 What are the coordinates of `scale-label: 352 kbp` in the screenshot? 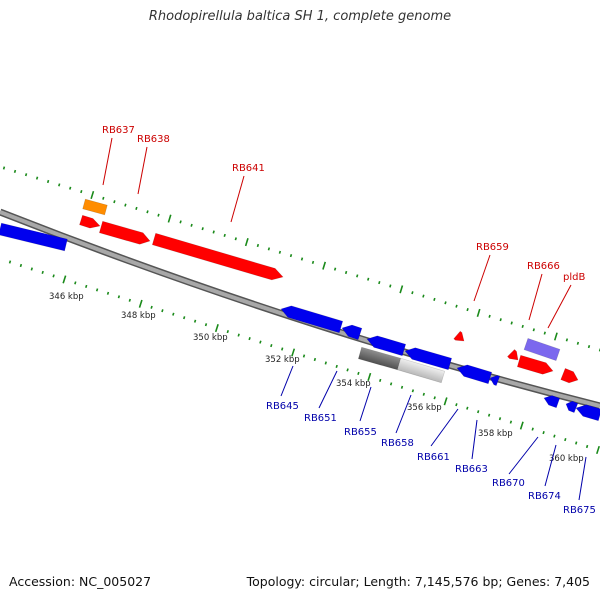 It's located at (282, 360).